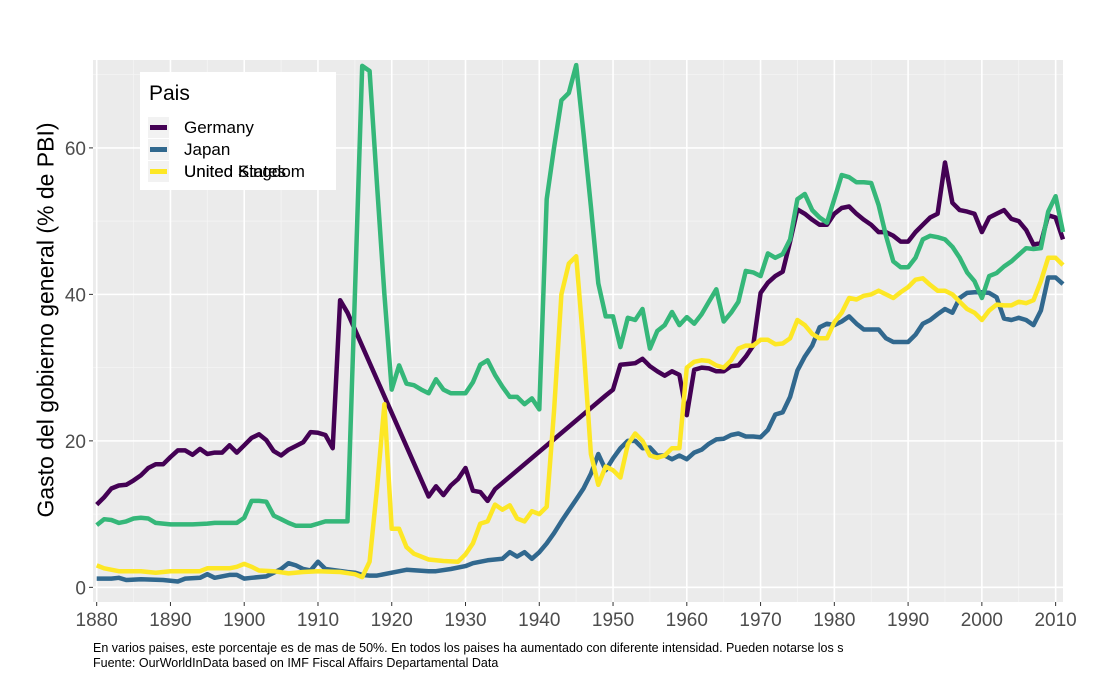 The image size is (1099, 698). I want to click on x-tick-label: 1980, so click(834, 620).